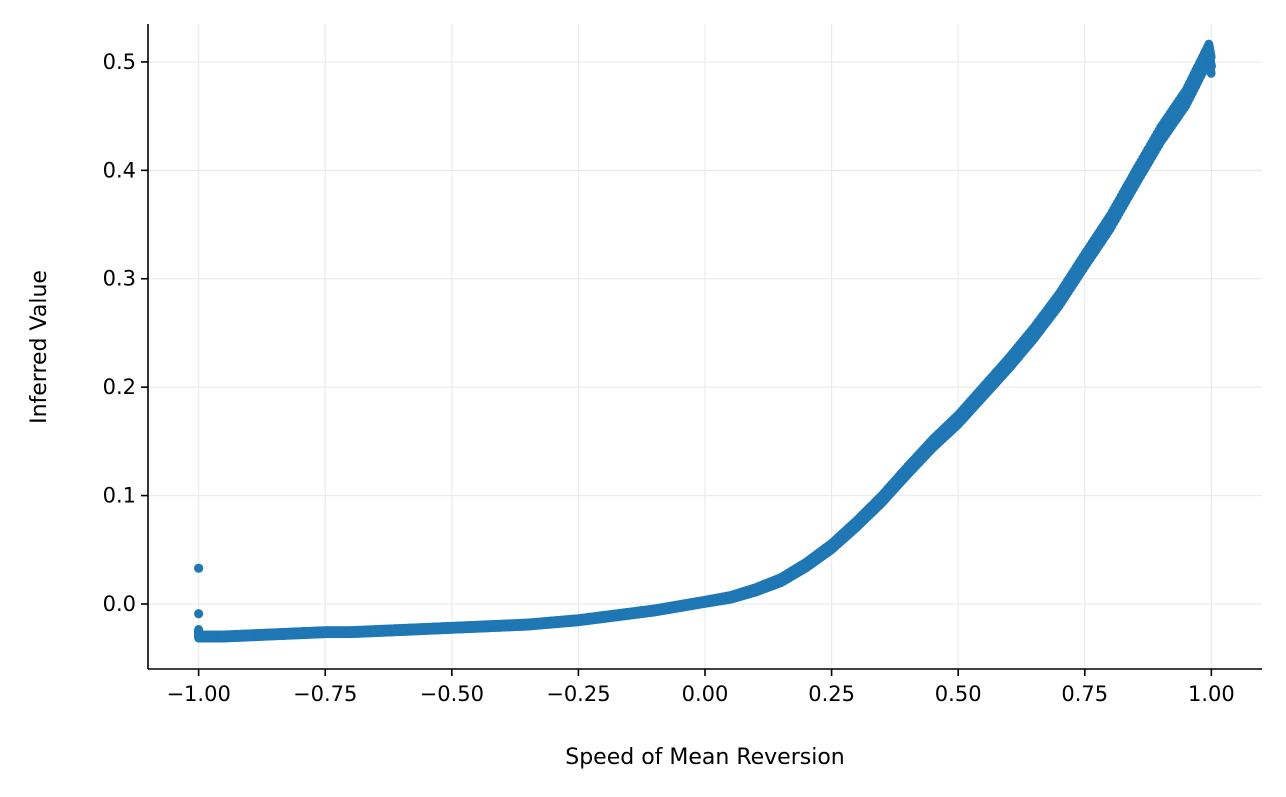  Describe the element at coordinates (705, 694) in the screenshot. I see `x-tick-label: 0.00` at that location.